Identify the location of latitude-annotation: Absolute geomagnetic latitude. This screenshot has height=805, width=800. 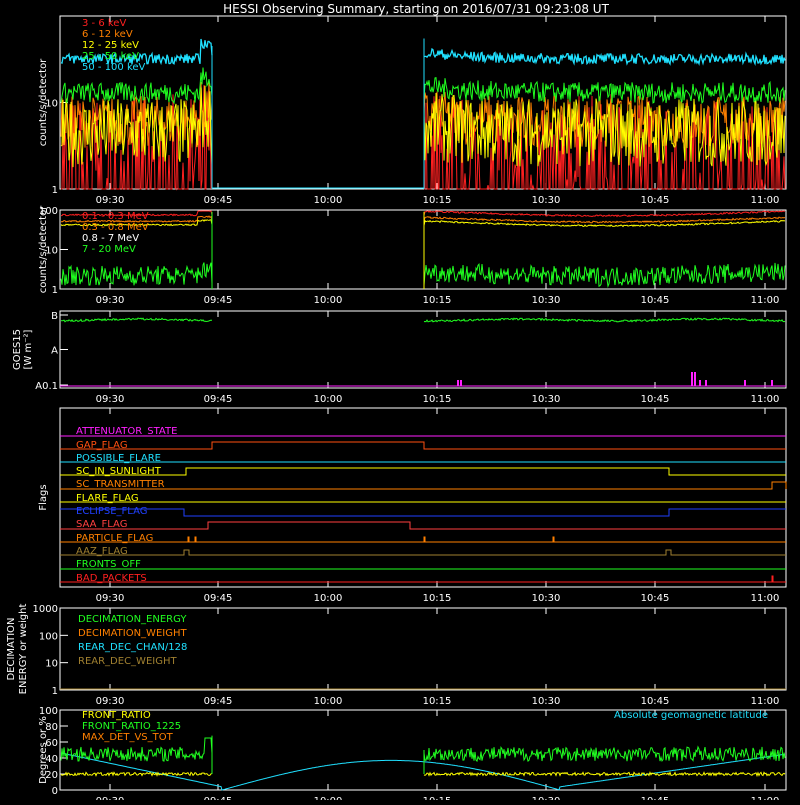
(691, 715).